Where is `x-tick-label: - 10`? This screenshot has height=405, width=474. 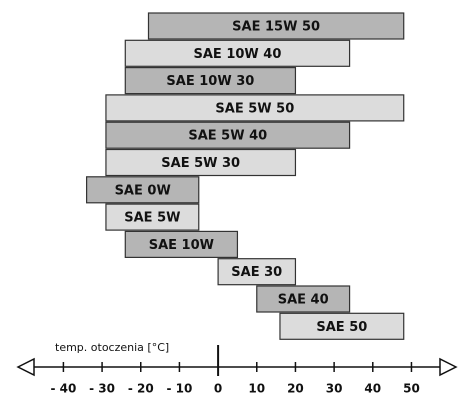
x-tick-label: - 10 is located at coordinates (179, 389).